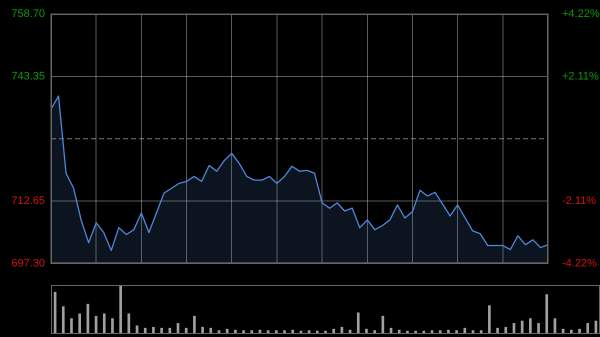  What do you see at coordinates (579, 201) in the screenshot?
I see `y2-tick-label: -2.11%` at bounding box center [579, 201].